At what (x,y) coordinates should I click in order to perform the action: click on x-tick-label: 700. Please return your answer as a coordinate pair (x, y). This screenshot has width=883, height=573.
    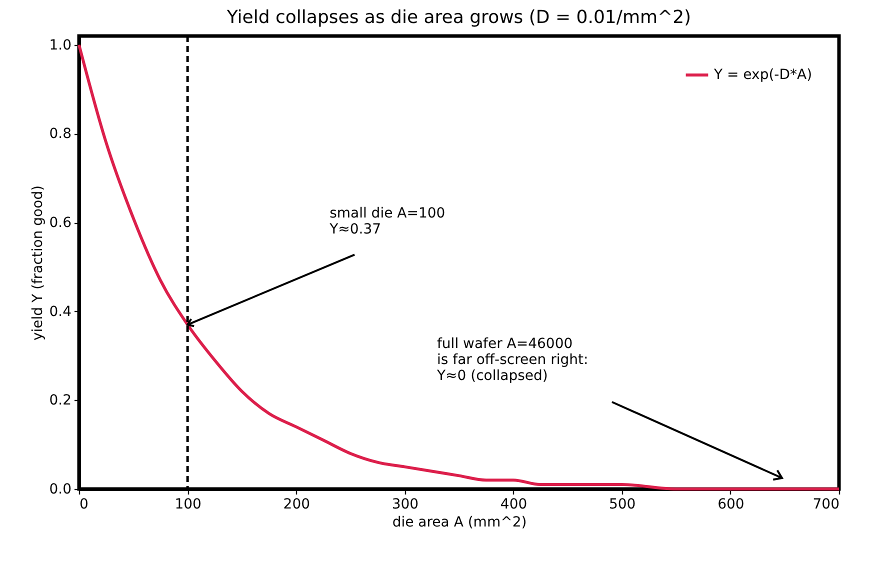
    Looking at the image, I should click on (826, 504).